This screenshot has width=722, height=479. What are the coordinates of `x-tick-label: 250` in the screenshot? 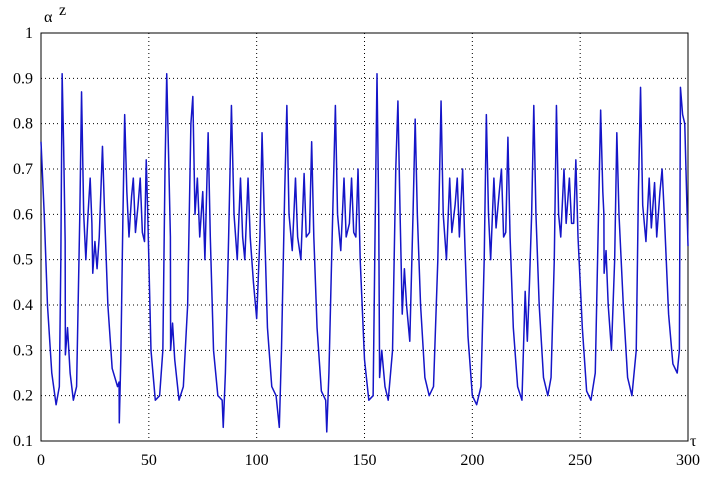 It's located at (580, 460).